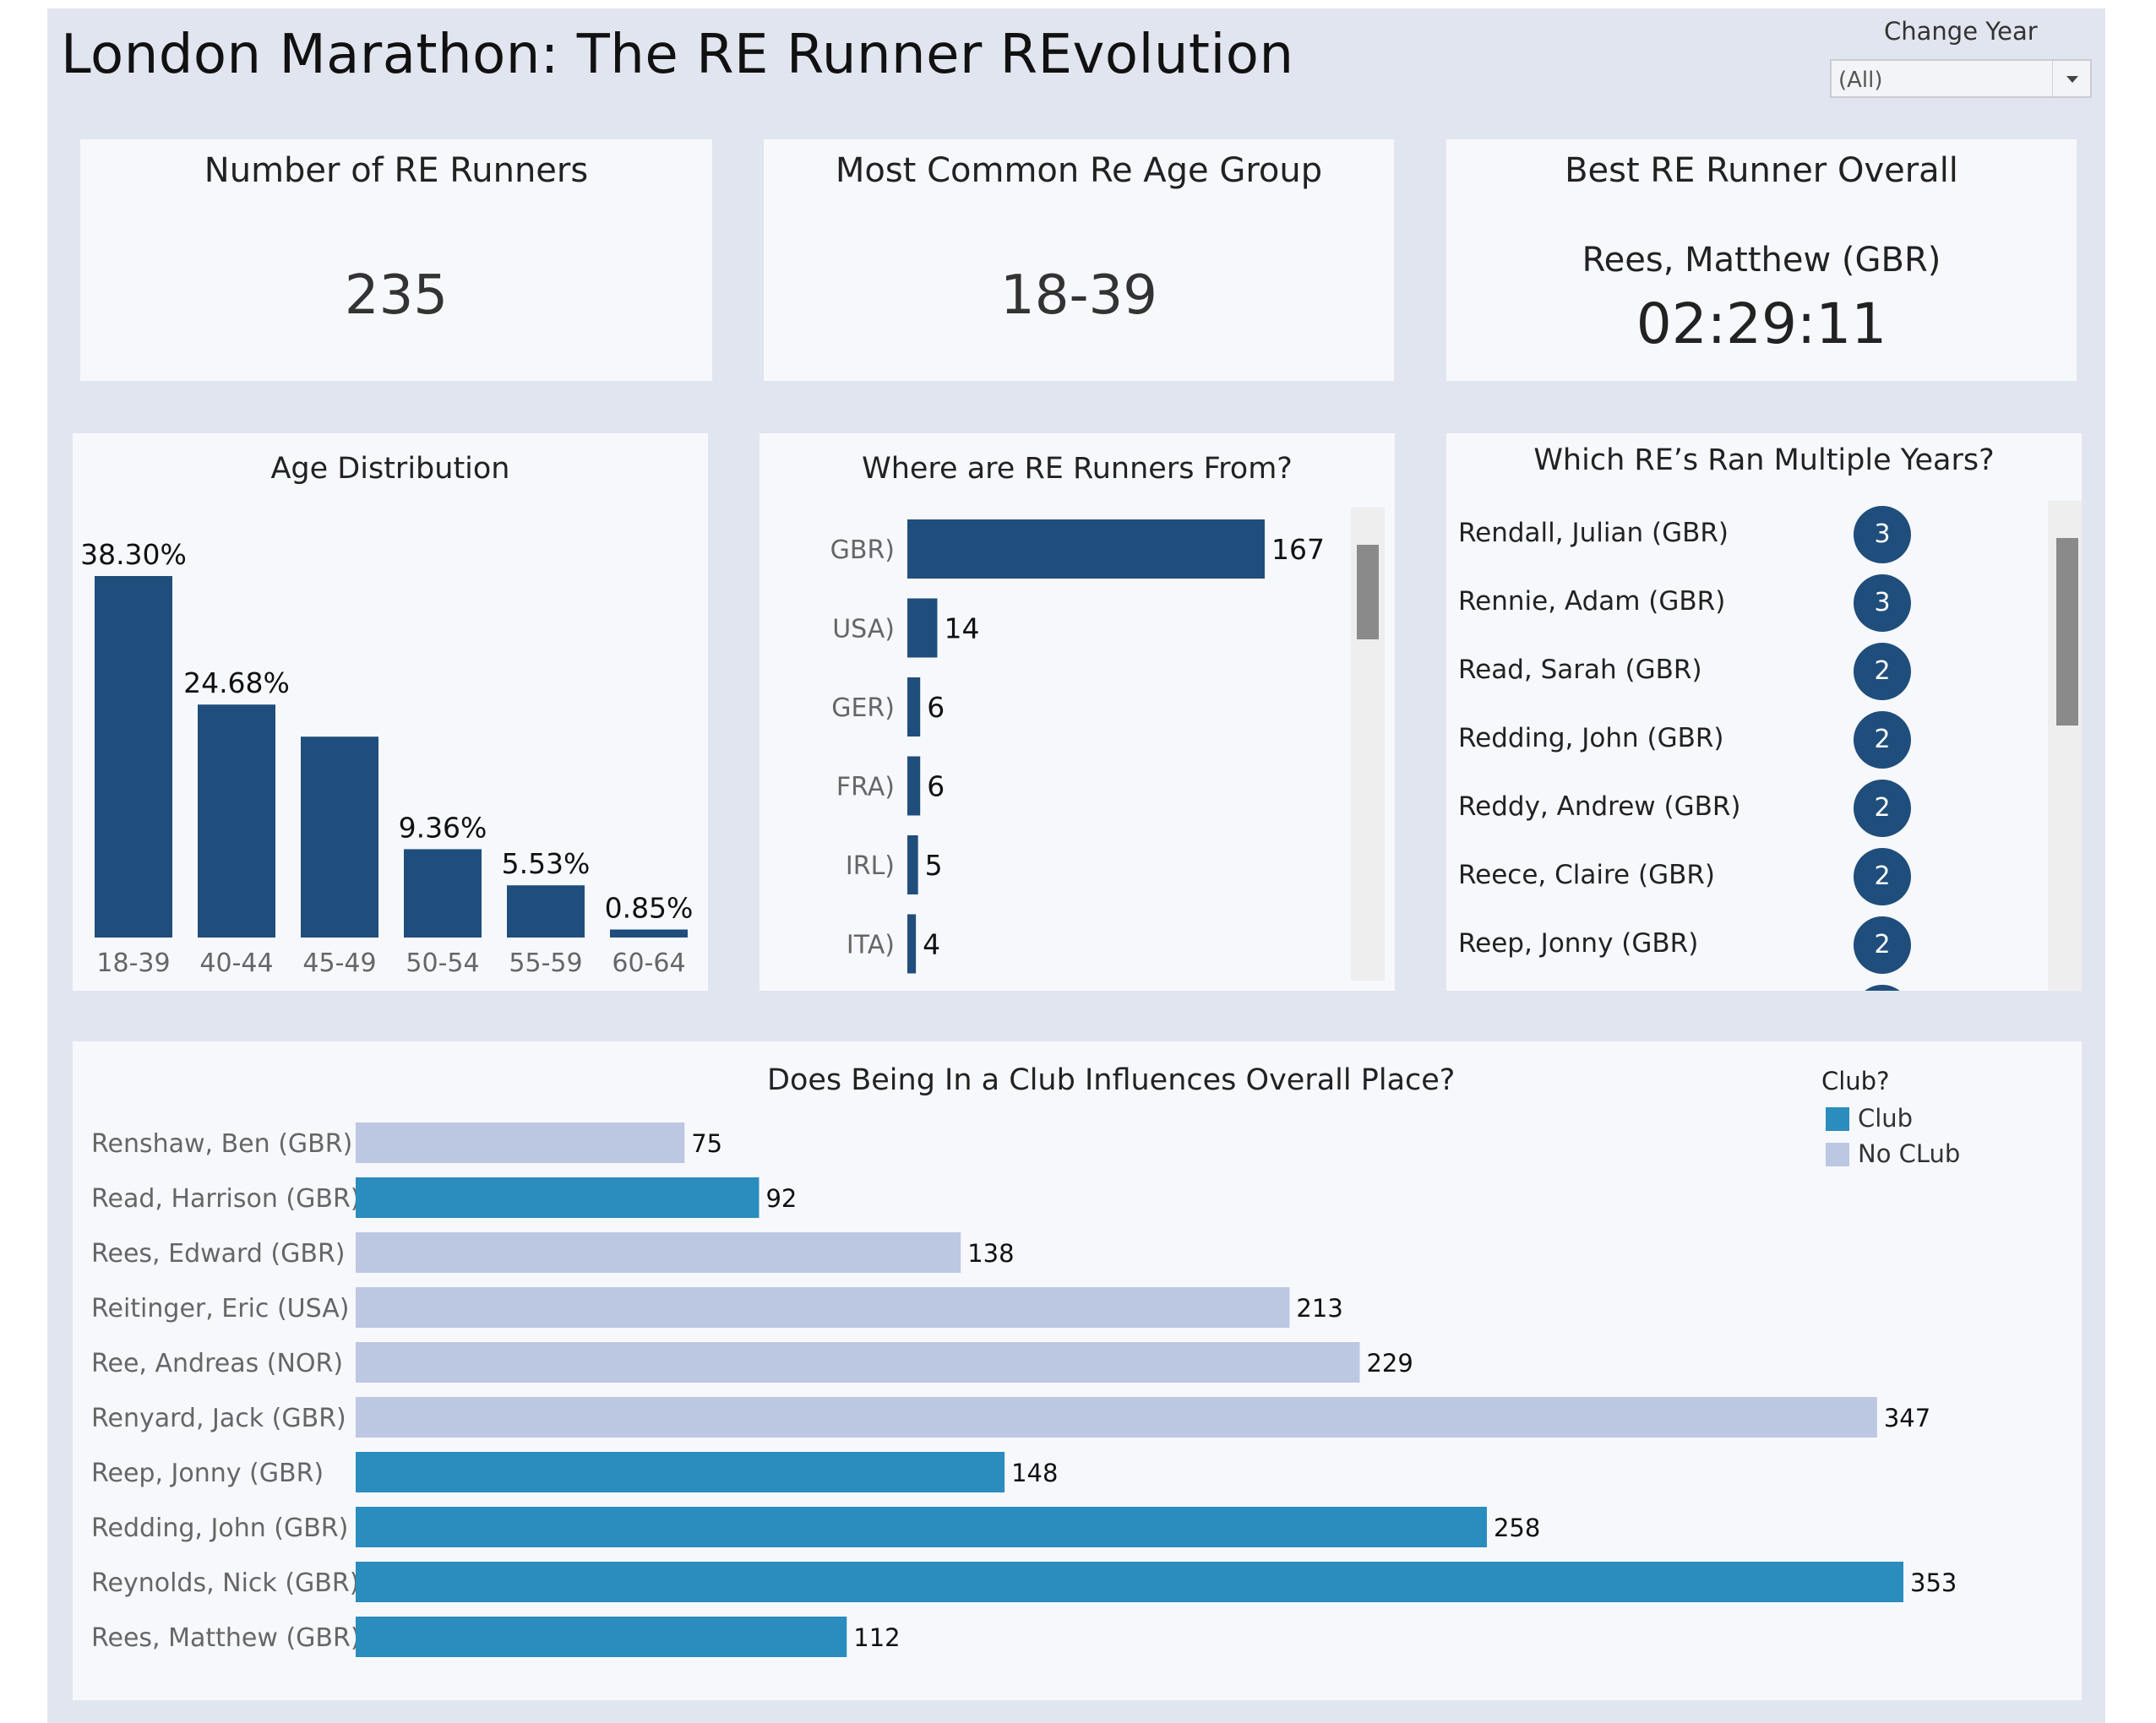  I want to click on country-tick-label: GBR), so click(862, 550).